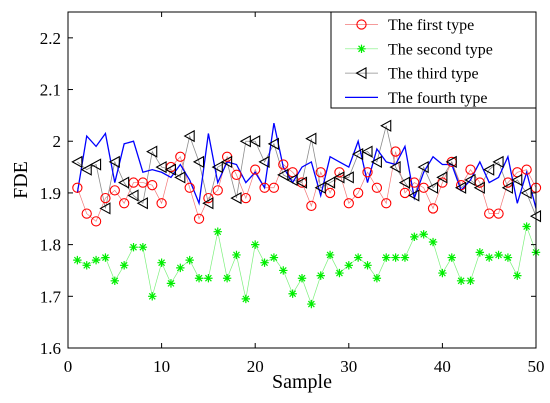 The width and height of the screenshot is (550, 403). Describe the element at coordinates (433, 74) in the screenshot. I see `legend-label-3: The third type` at that location.